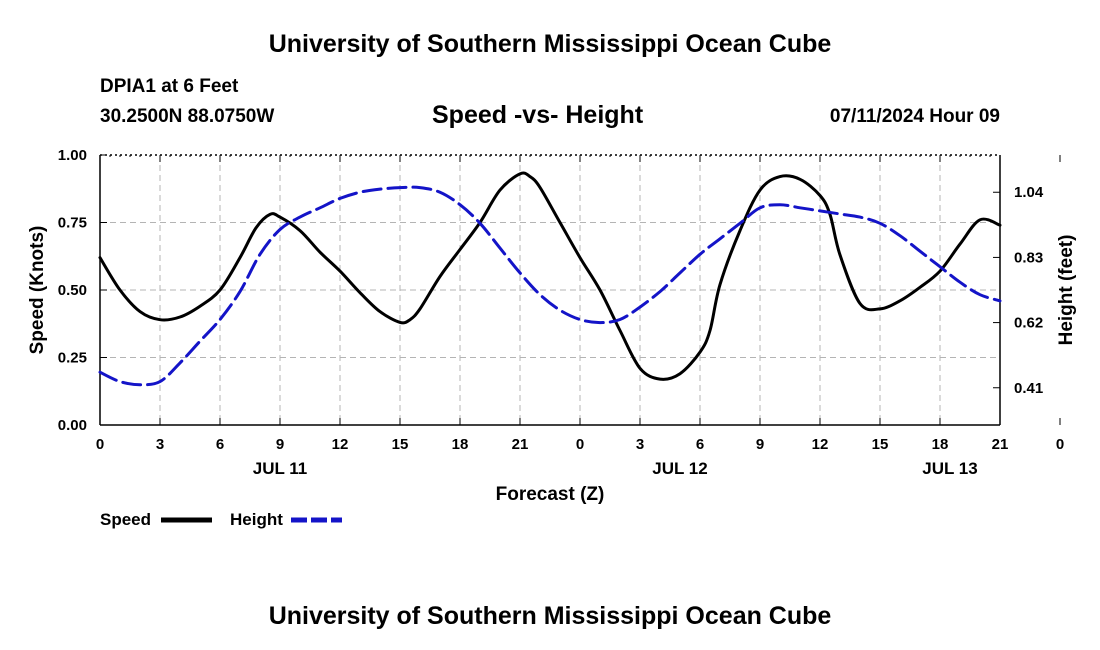 Image resolution: width=1100 pixels, height=650 pixels. I want to click on y-tick-label: 1.00, so click(72, 155).